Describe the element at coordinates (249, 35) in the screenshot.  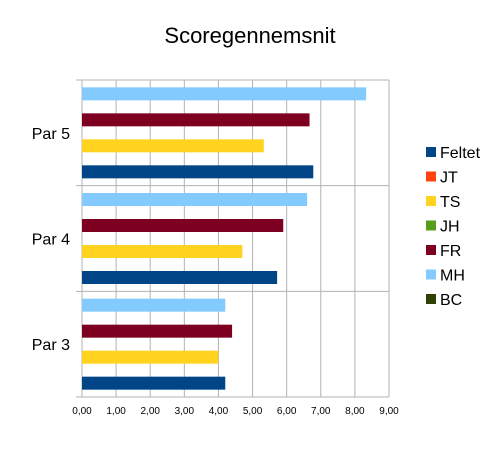
I see `chart-title: Scoregennemsnit` at that location.